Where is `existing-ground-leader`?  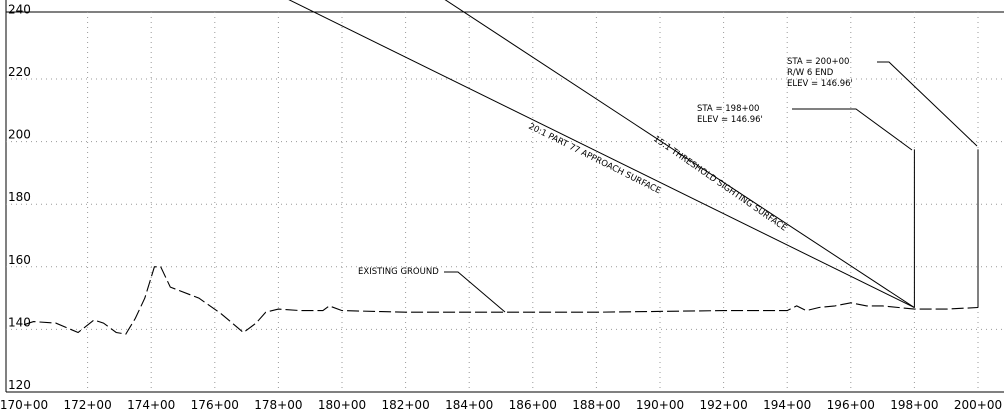
existing-ground-leader is located at coordinates (475, 292).